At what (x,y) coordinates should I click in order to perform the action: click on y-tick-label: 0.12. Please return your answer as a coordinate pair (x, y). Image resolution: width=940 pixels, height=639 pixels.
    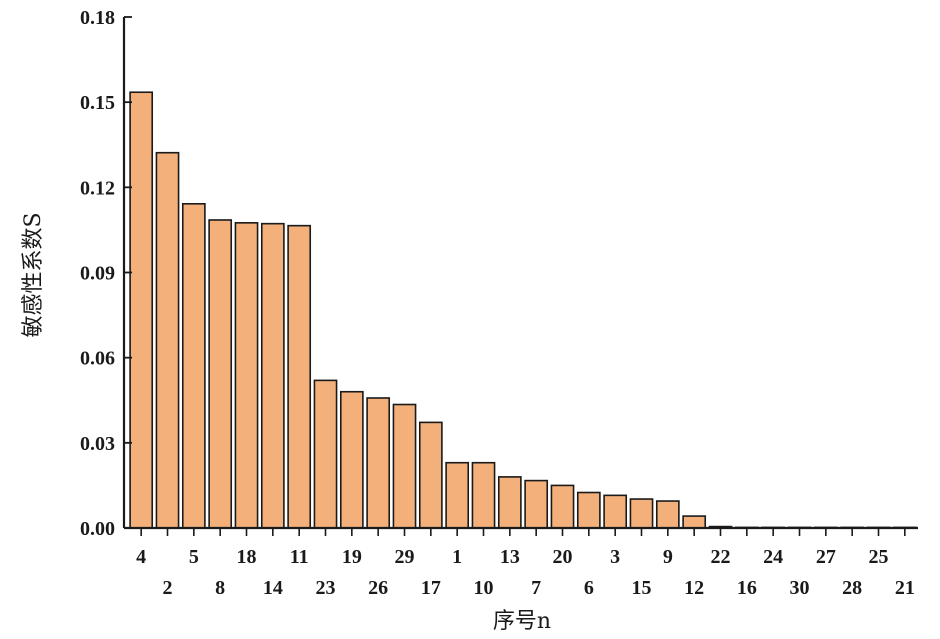
    Looking at the image, I should click on (97, 188).